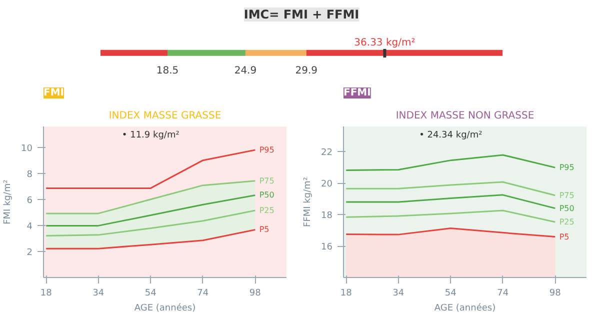 Image resolution: width=600 pixels, height=320 pixels. I want to click on x-tick-label: 24.9, so click(245, 71).